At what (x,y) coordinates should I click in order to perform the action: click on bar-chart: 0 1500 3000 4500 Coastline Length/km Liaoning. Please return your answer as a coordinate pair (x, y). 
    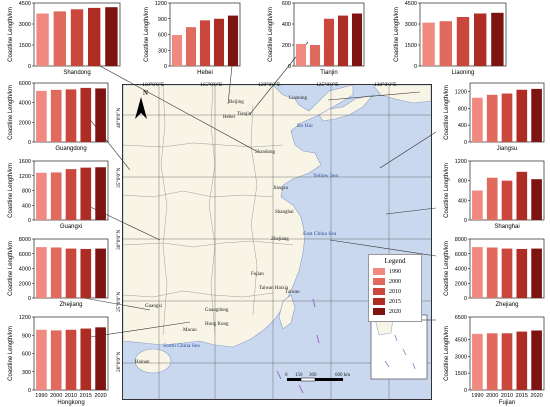
    Looking at the image, I should click on (450, 38).